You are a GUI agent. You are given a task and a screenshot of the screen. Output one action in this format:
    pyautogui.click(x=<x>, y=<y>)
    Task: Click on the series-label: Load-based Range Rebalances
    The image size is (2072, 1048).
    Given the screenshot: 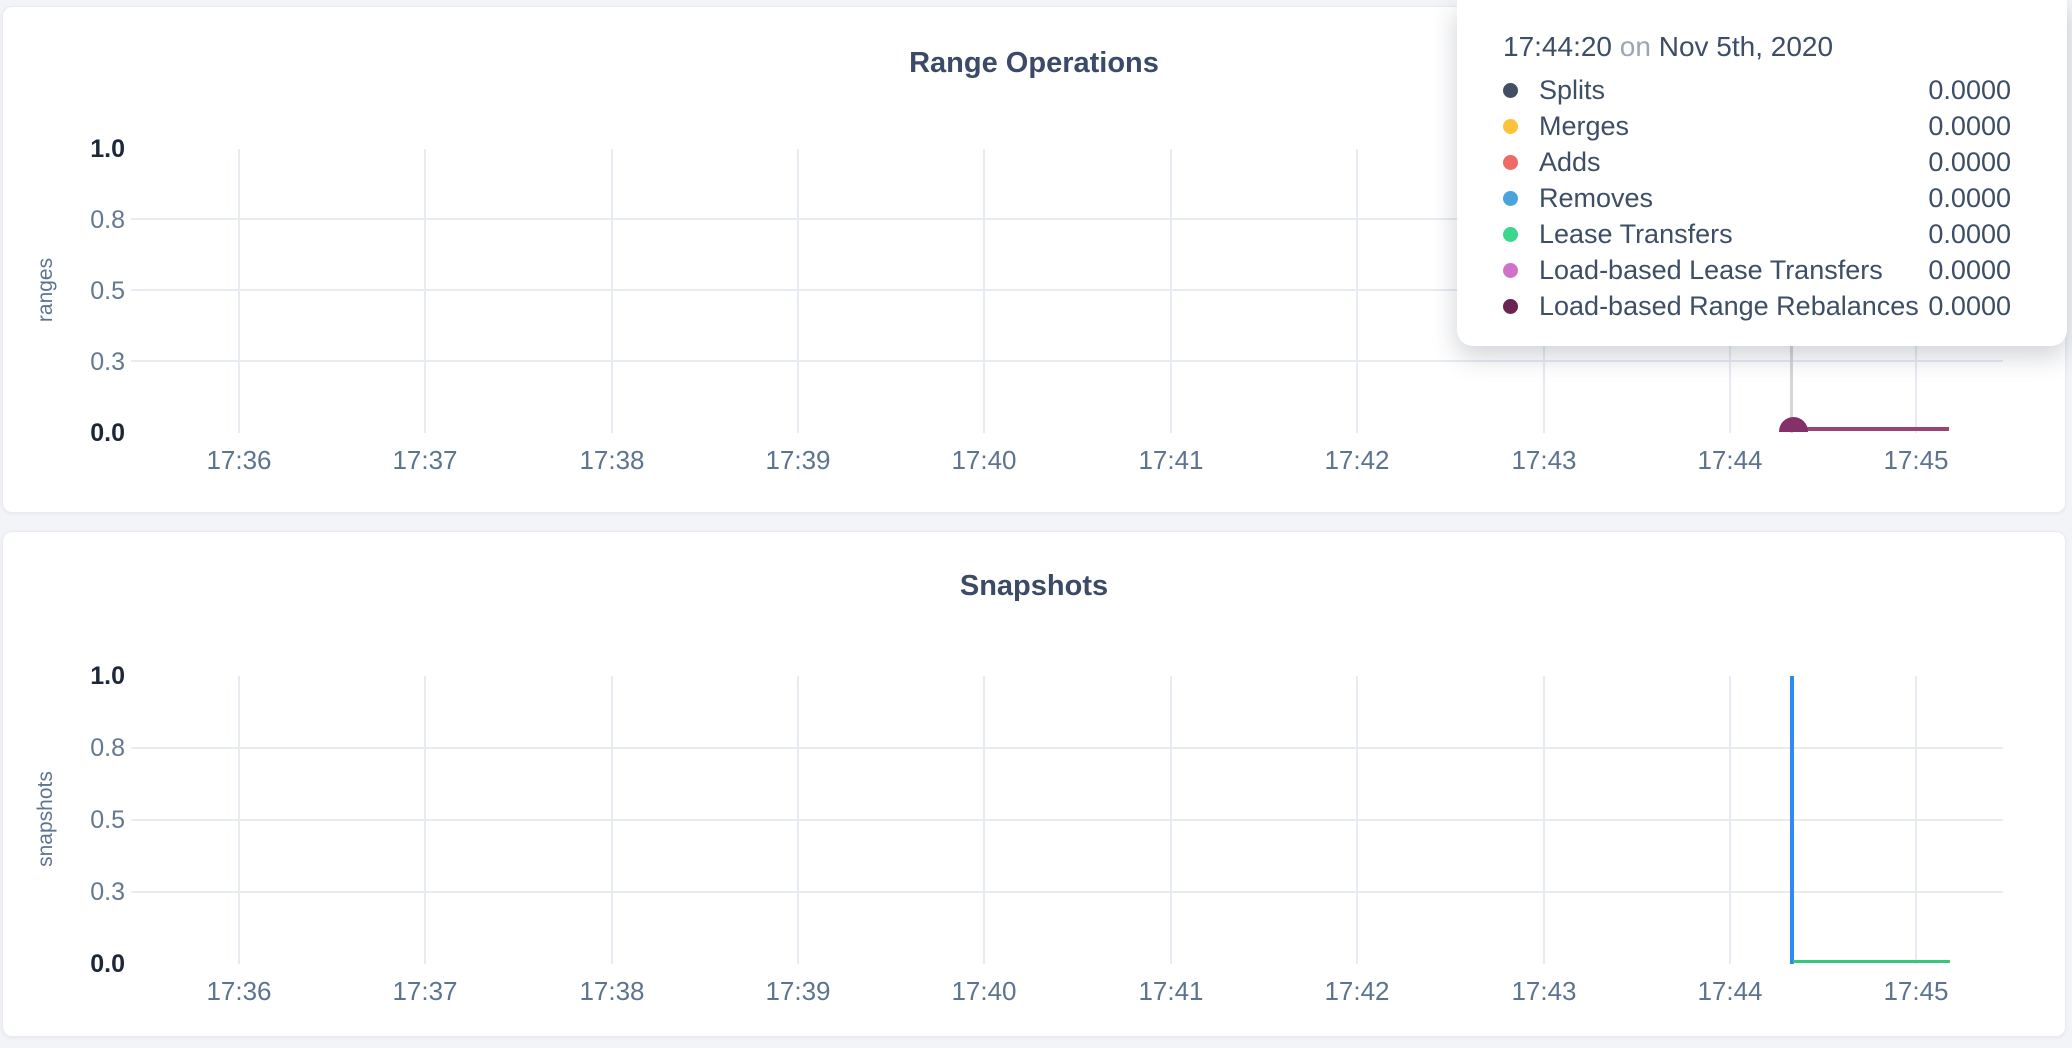 What is the action you would take?
    pyautogui.click(x=1729, y=305)
    